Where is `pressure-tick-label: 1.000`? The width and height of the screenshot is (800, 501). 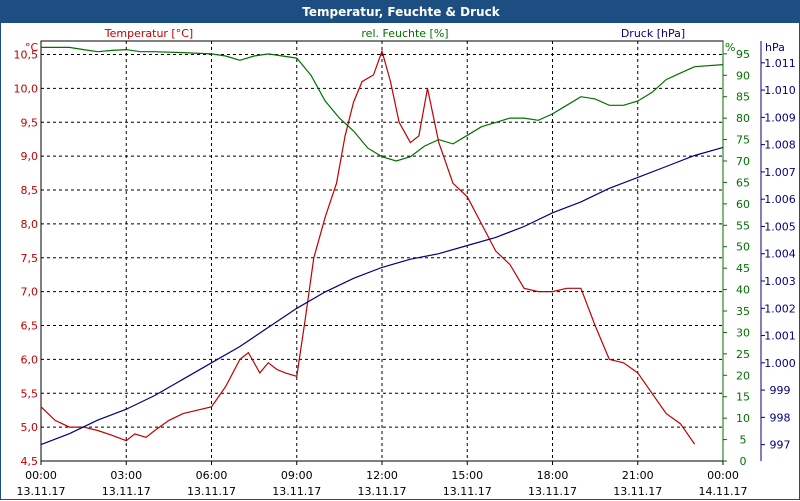 pressure-tick-label: 1.000 is located at coordinates (780, 363).